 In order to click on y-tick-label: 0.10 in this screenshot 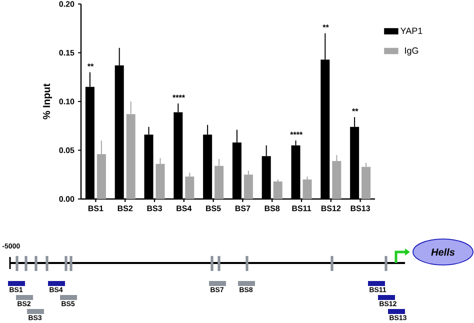, I will do `click(66, 101)`.